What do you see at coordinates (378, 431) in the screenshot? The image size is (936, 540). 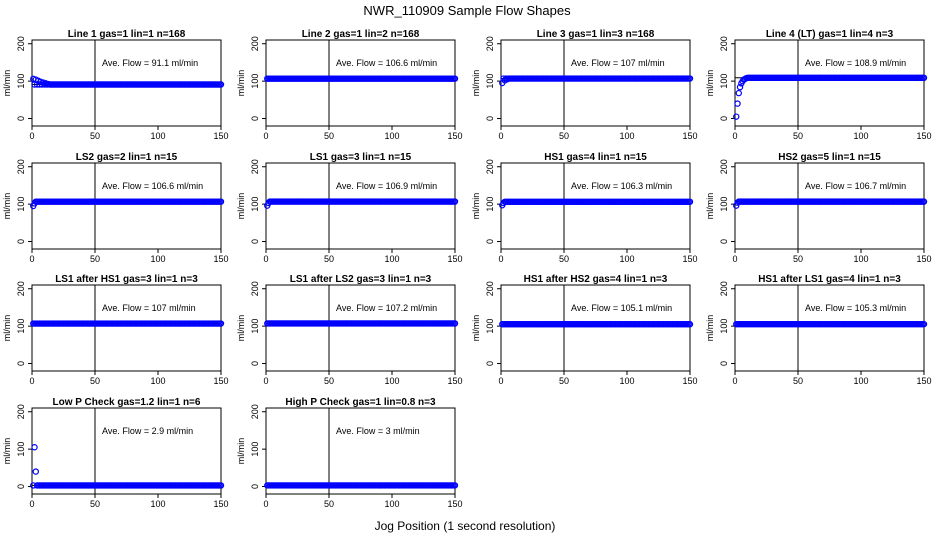 I see `average-flow-annotation: Ave. Flow = 3 ml/min` at bounding box center [378, 431].